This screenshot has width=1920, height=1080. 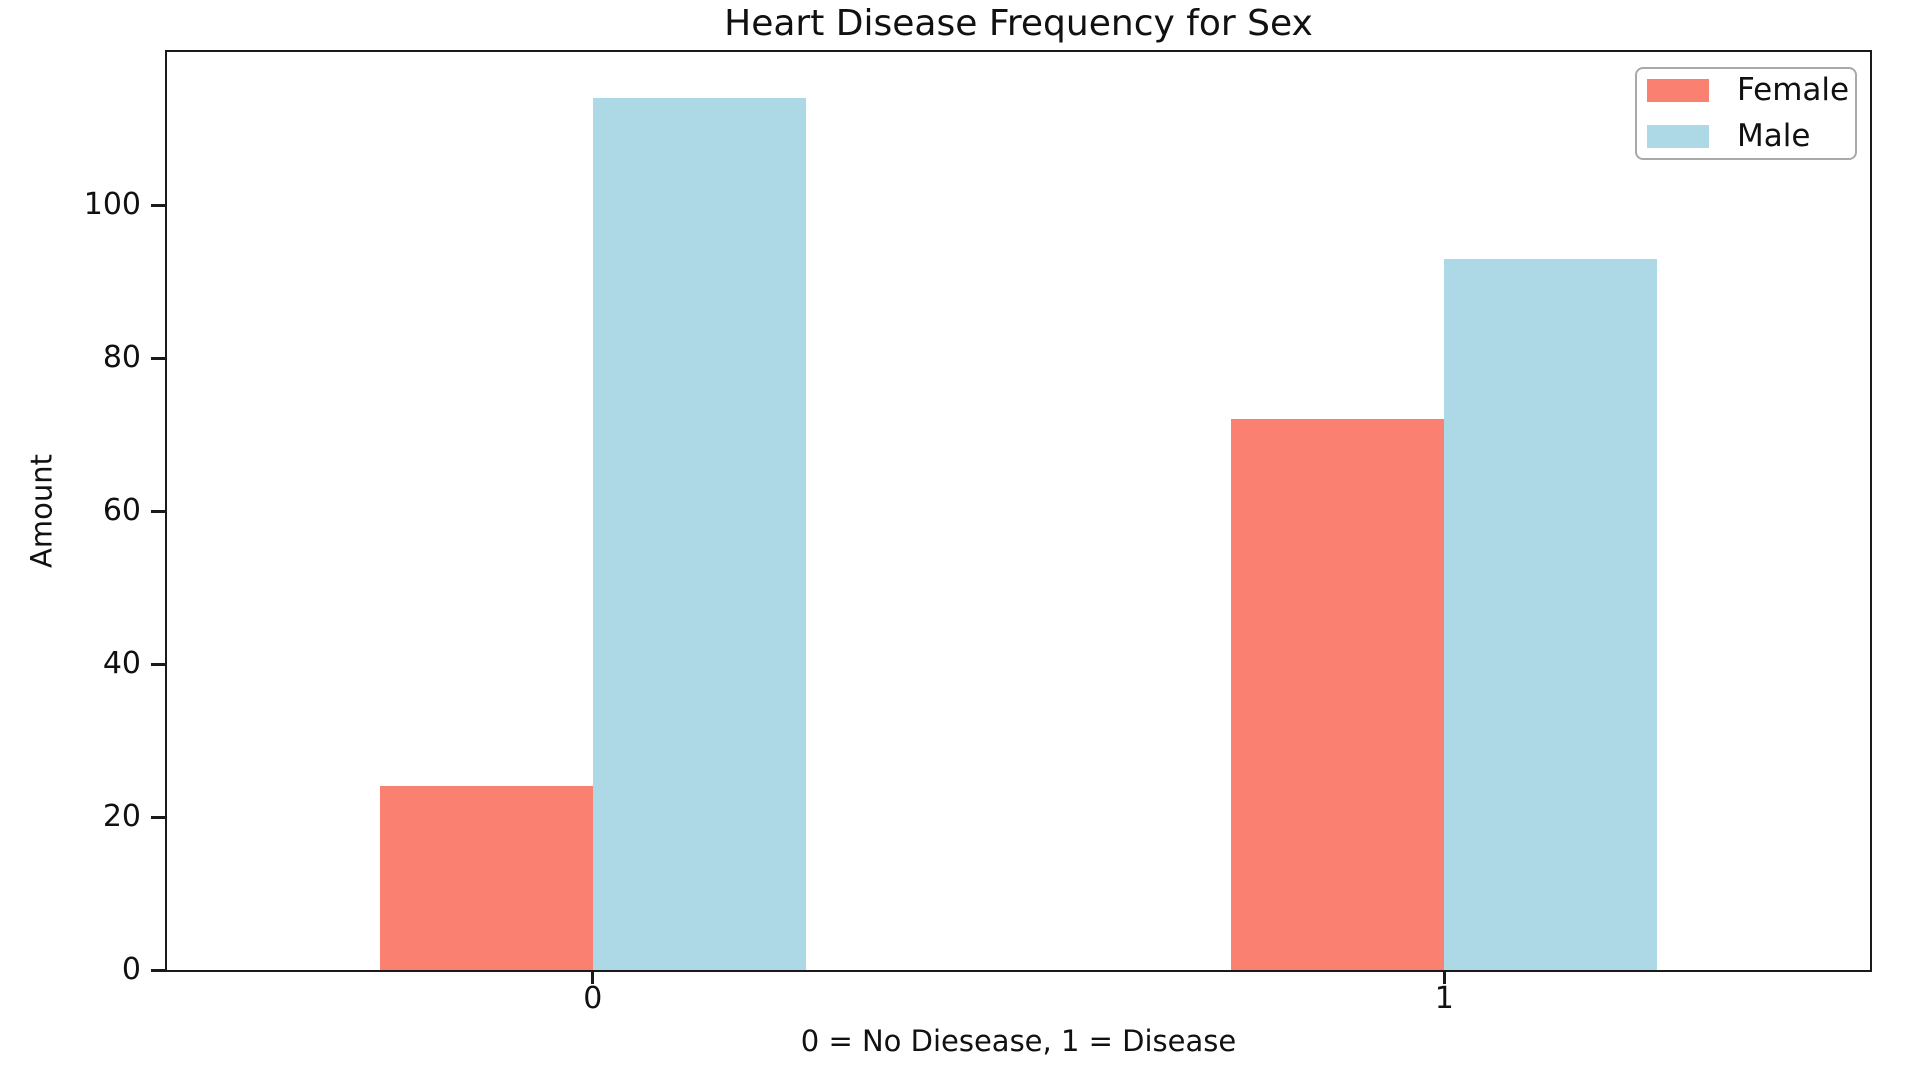 I want to click on x-axis-label: 0 = No Diesease, 1 = Disease, so click(x=1018, y=1041).